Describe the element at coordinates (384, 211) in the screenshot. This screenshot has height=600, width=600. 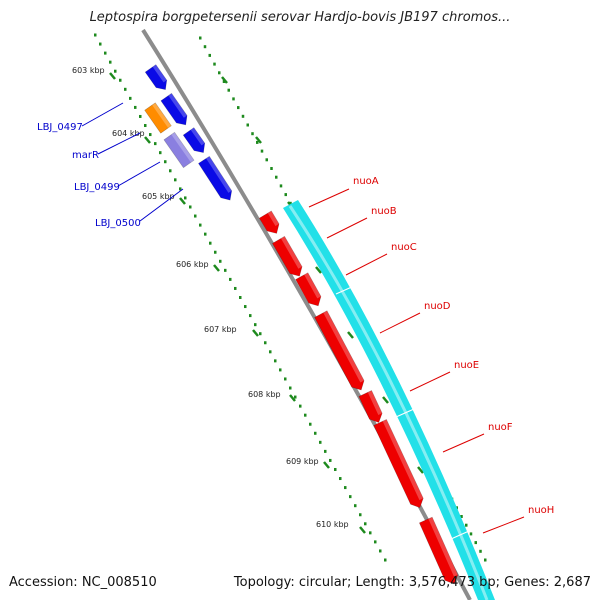
I see `gene-label-right: nuoB` at that location.